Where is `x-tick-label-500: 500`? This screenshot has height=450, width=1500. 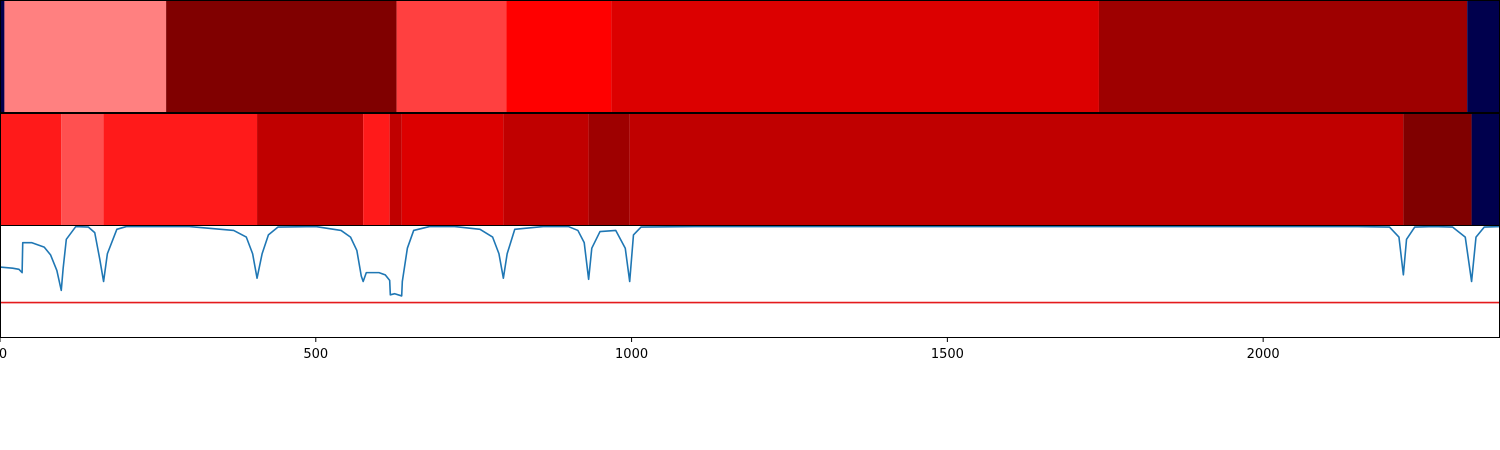 x-tick-label-500: 500 is located at coordinates (315, 354).